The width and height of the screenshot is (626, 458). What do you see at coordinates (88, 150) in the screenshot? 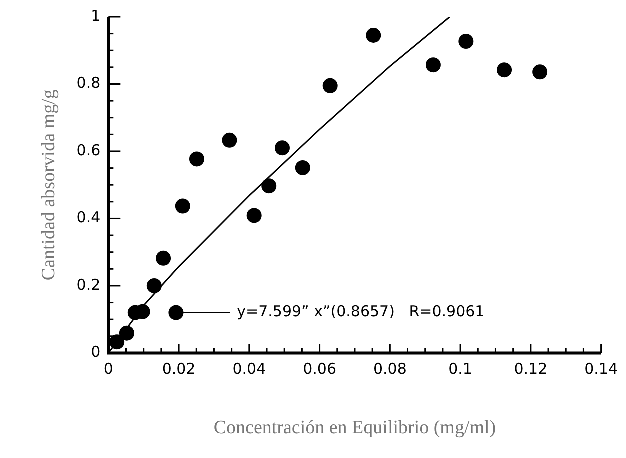
I see `y-tick-label: 0.6` at bounding box center [88, 150].